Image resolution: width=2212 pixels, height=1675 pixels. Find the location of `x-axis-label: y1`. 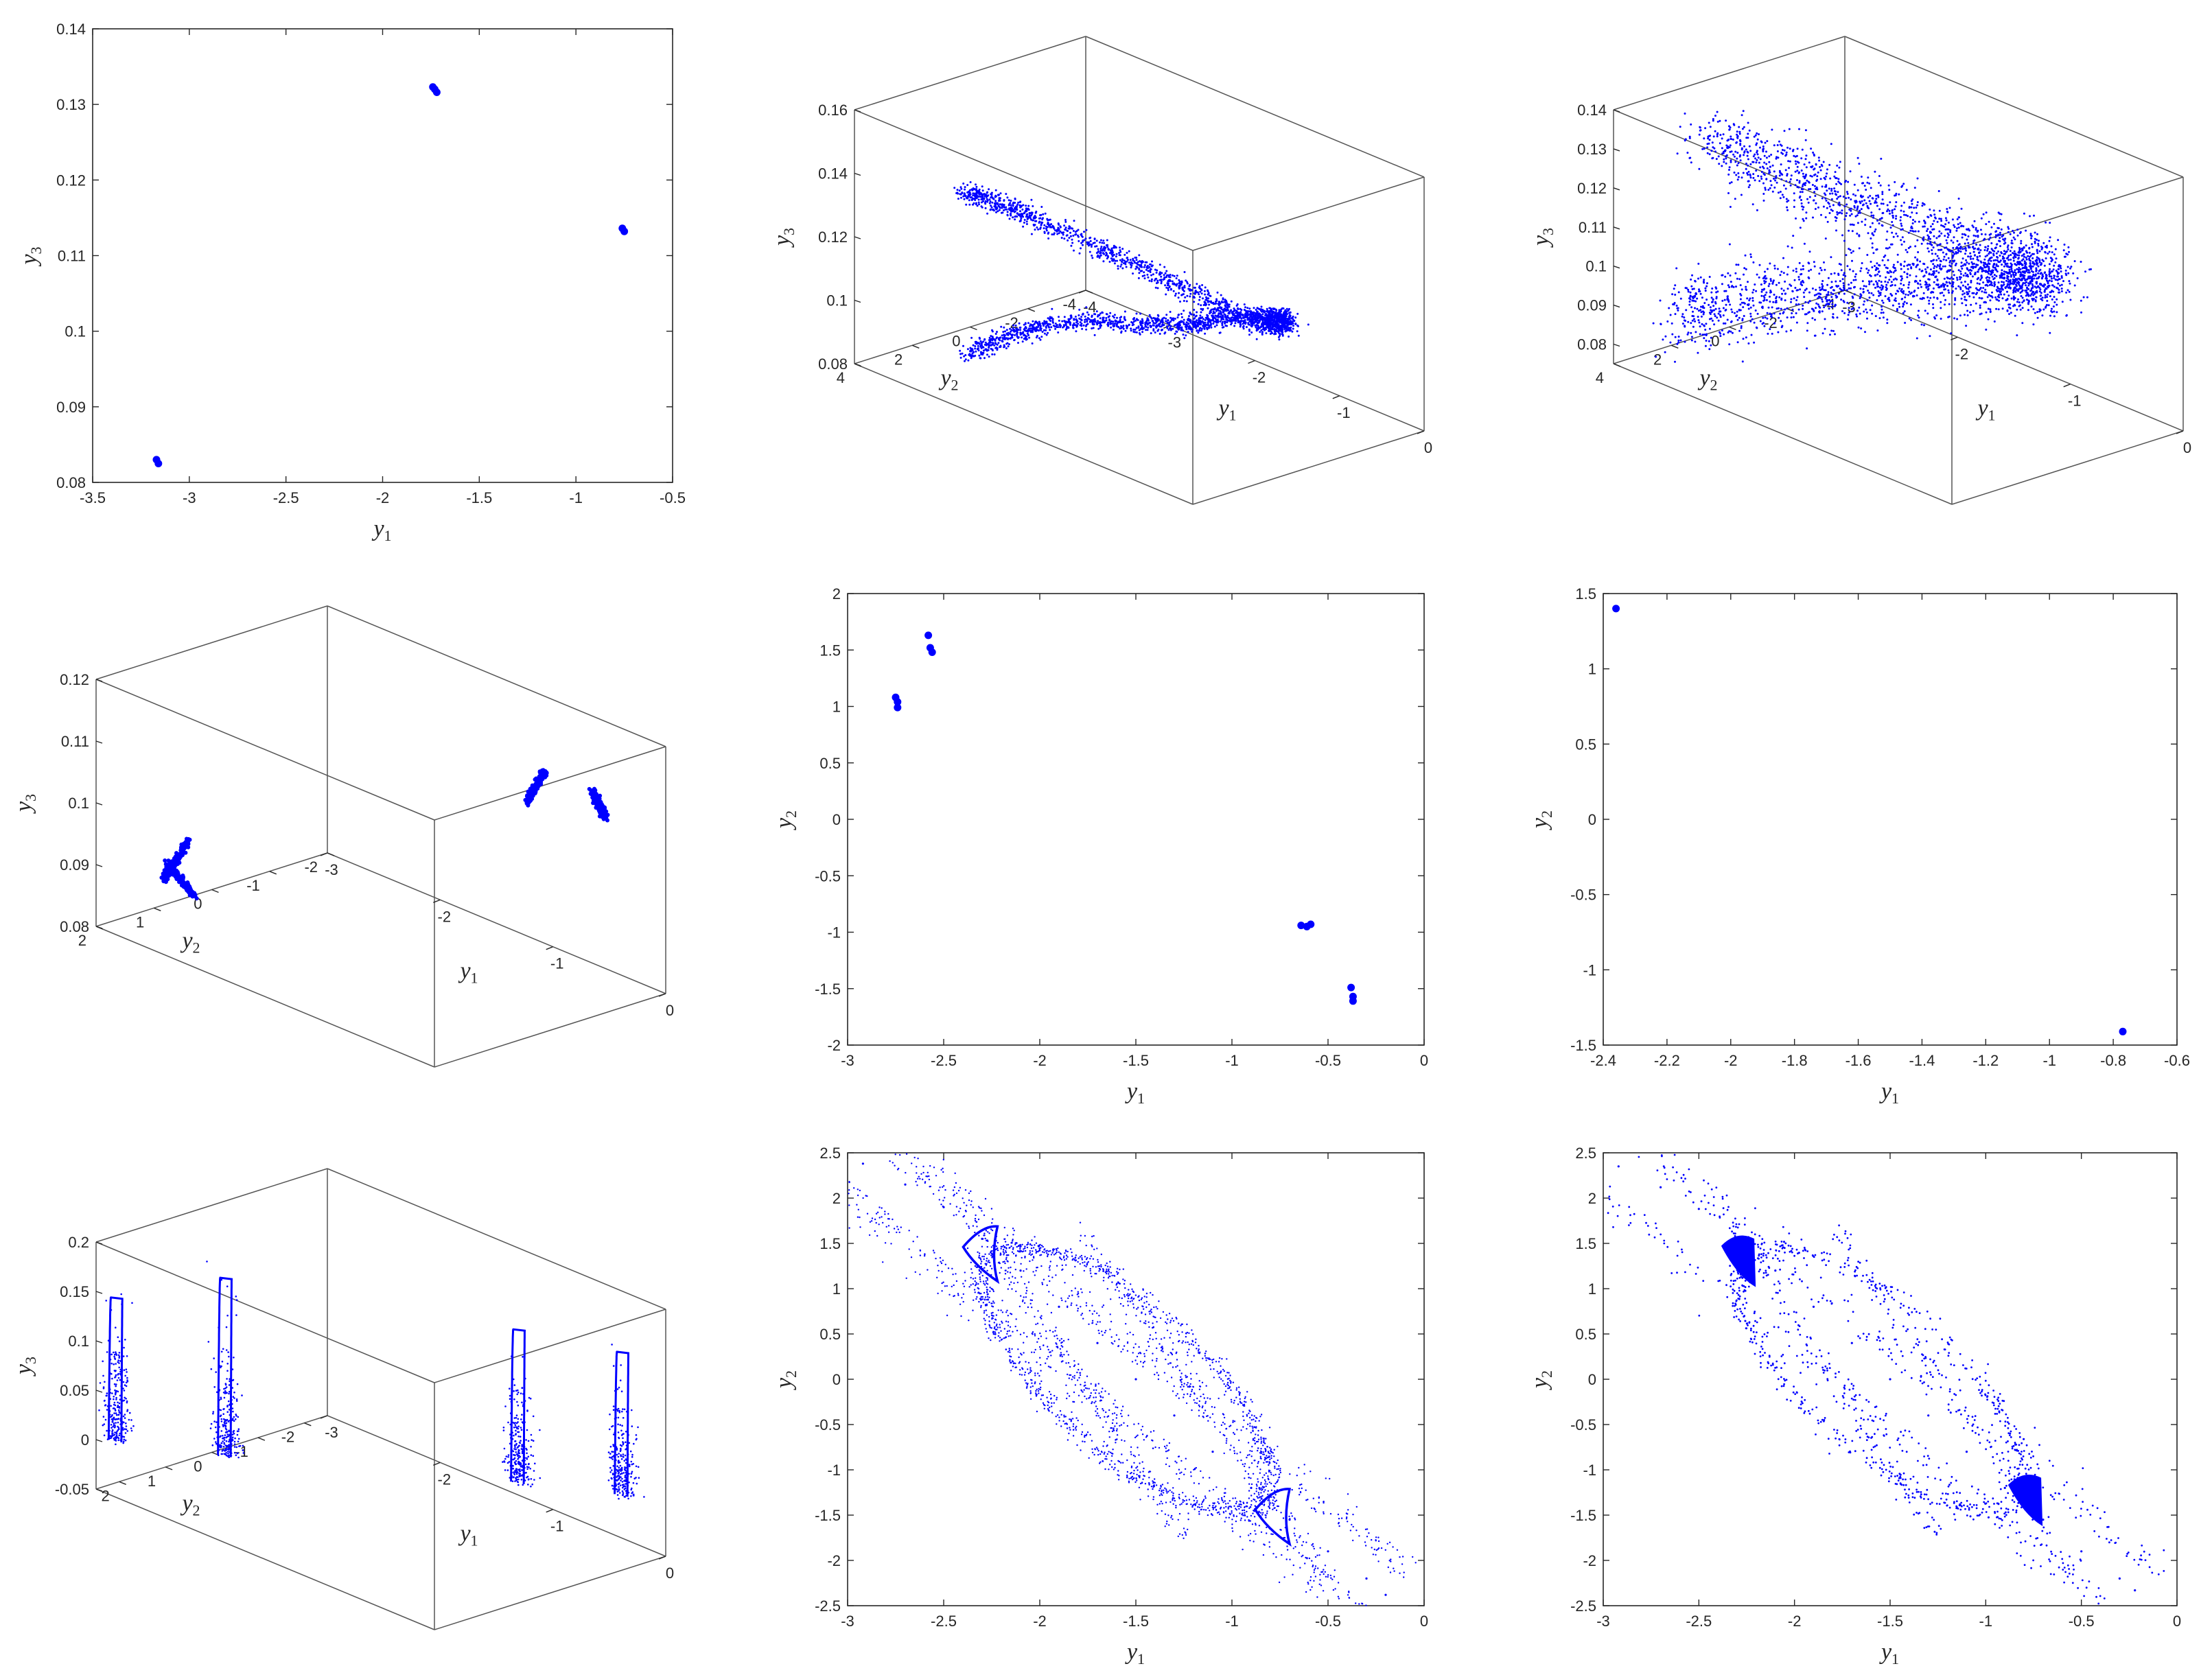

x-axis-label: y1 is located at coordinates (381, 530).